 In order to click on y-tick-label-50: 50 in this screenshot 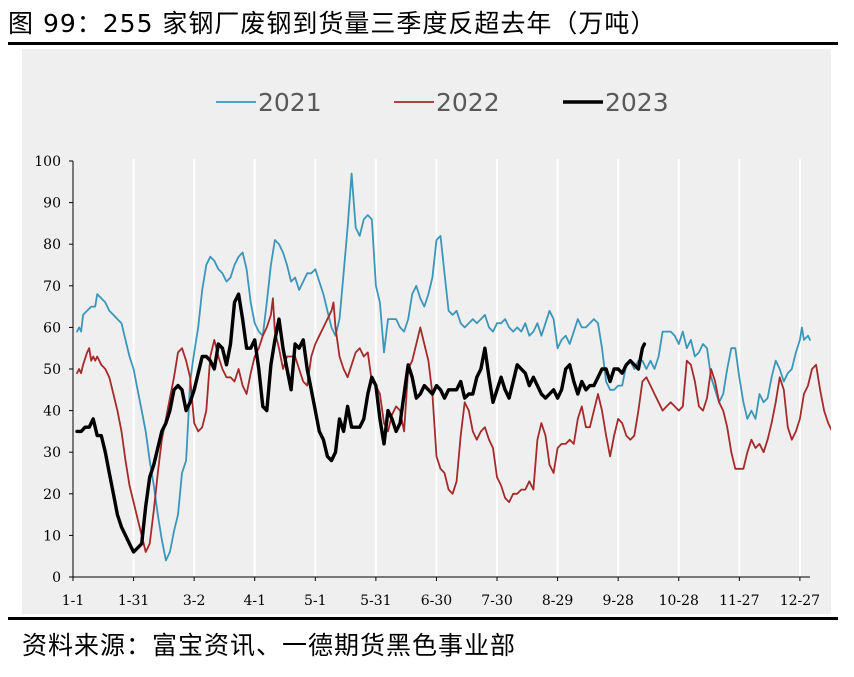, I will do `click(52, 370)`.